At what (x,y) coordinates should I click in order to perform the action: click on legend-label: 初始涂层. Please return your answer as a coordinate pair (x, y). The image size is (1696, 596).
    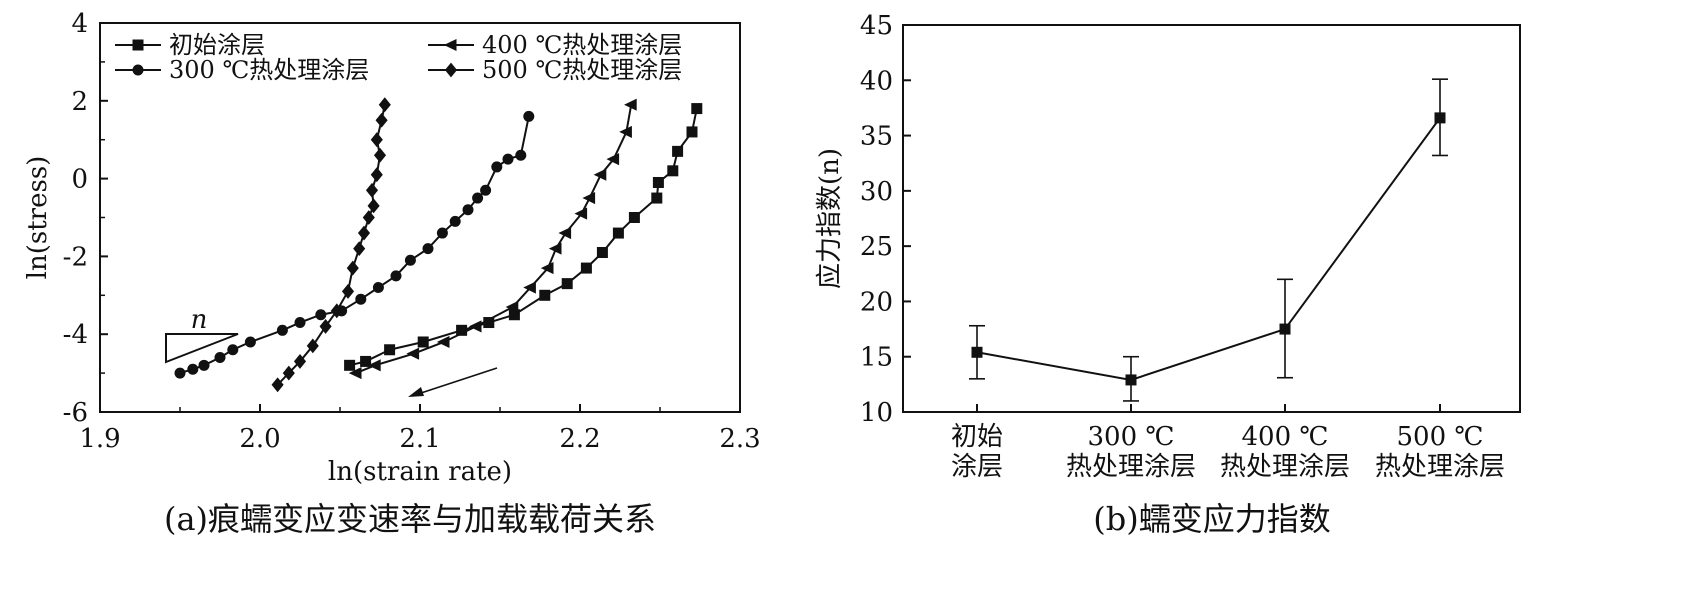
    Looking at the image, I should click on (217, 45).